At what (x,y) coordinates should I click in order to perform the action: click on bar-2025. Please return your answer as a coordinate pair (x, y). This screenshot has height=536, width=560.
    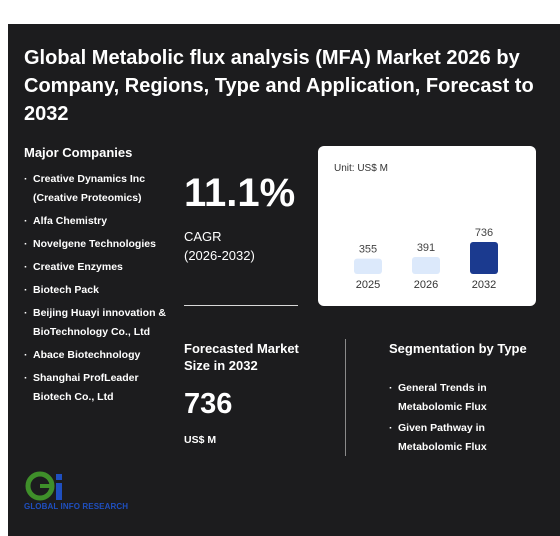
    Looking at the image, I should click on (368, 266).